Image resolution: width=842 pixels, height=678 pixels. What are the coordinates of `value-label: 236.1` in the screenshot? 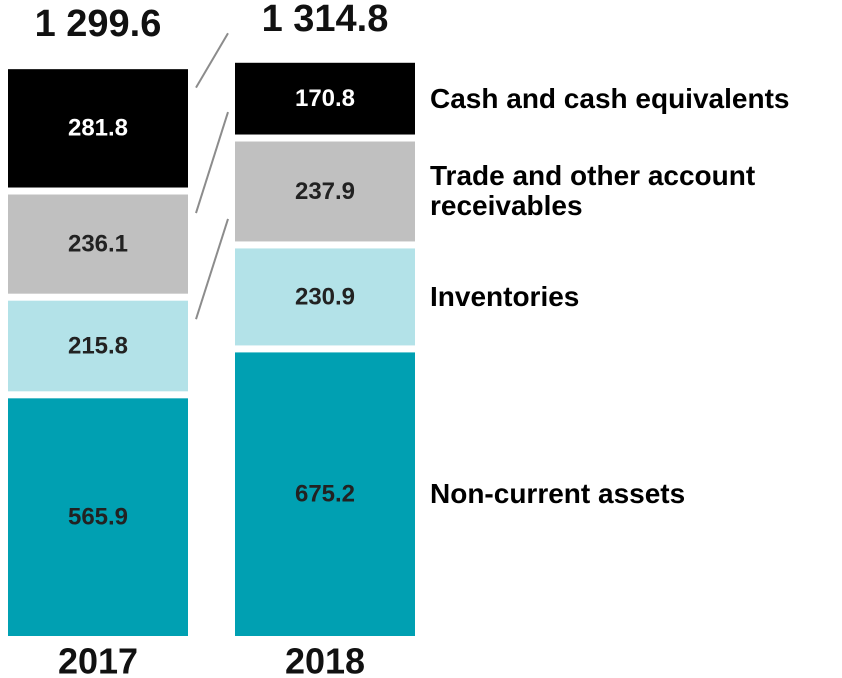 It's located at (98, 243).